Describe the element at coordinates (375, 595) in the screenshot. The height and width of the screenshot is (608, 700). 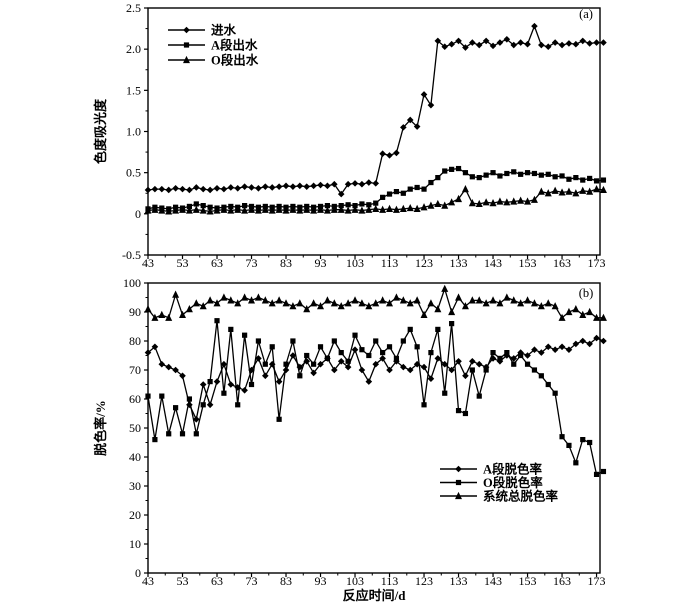
I see `x-axis-title: 反应时间/d` at that location.